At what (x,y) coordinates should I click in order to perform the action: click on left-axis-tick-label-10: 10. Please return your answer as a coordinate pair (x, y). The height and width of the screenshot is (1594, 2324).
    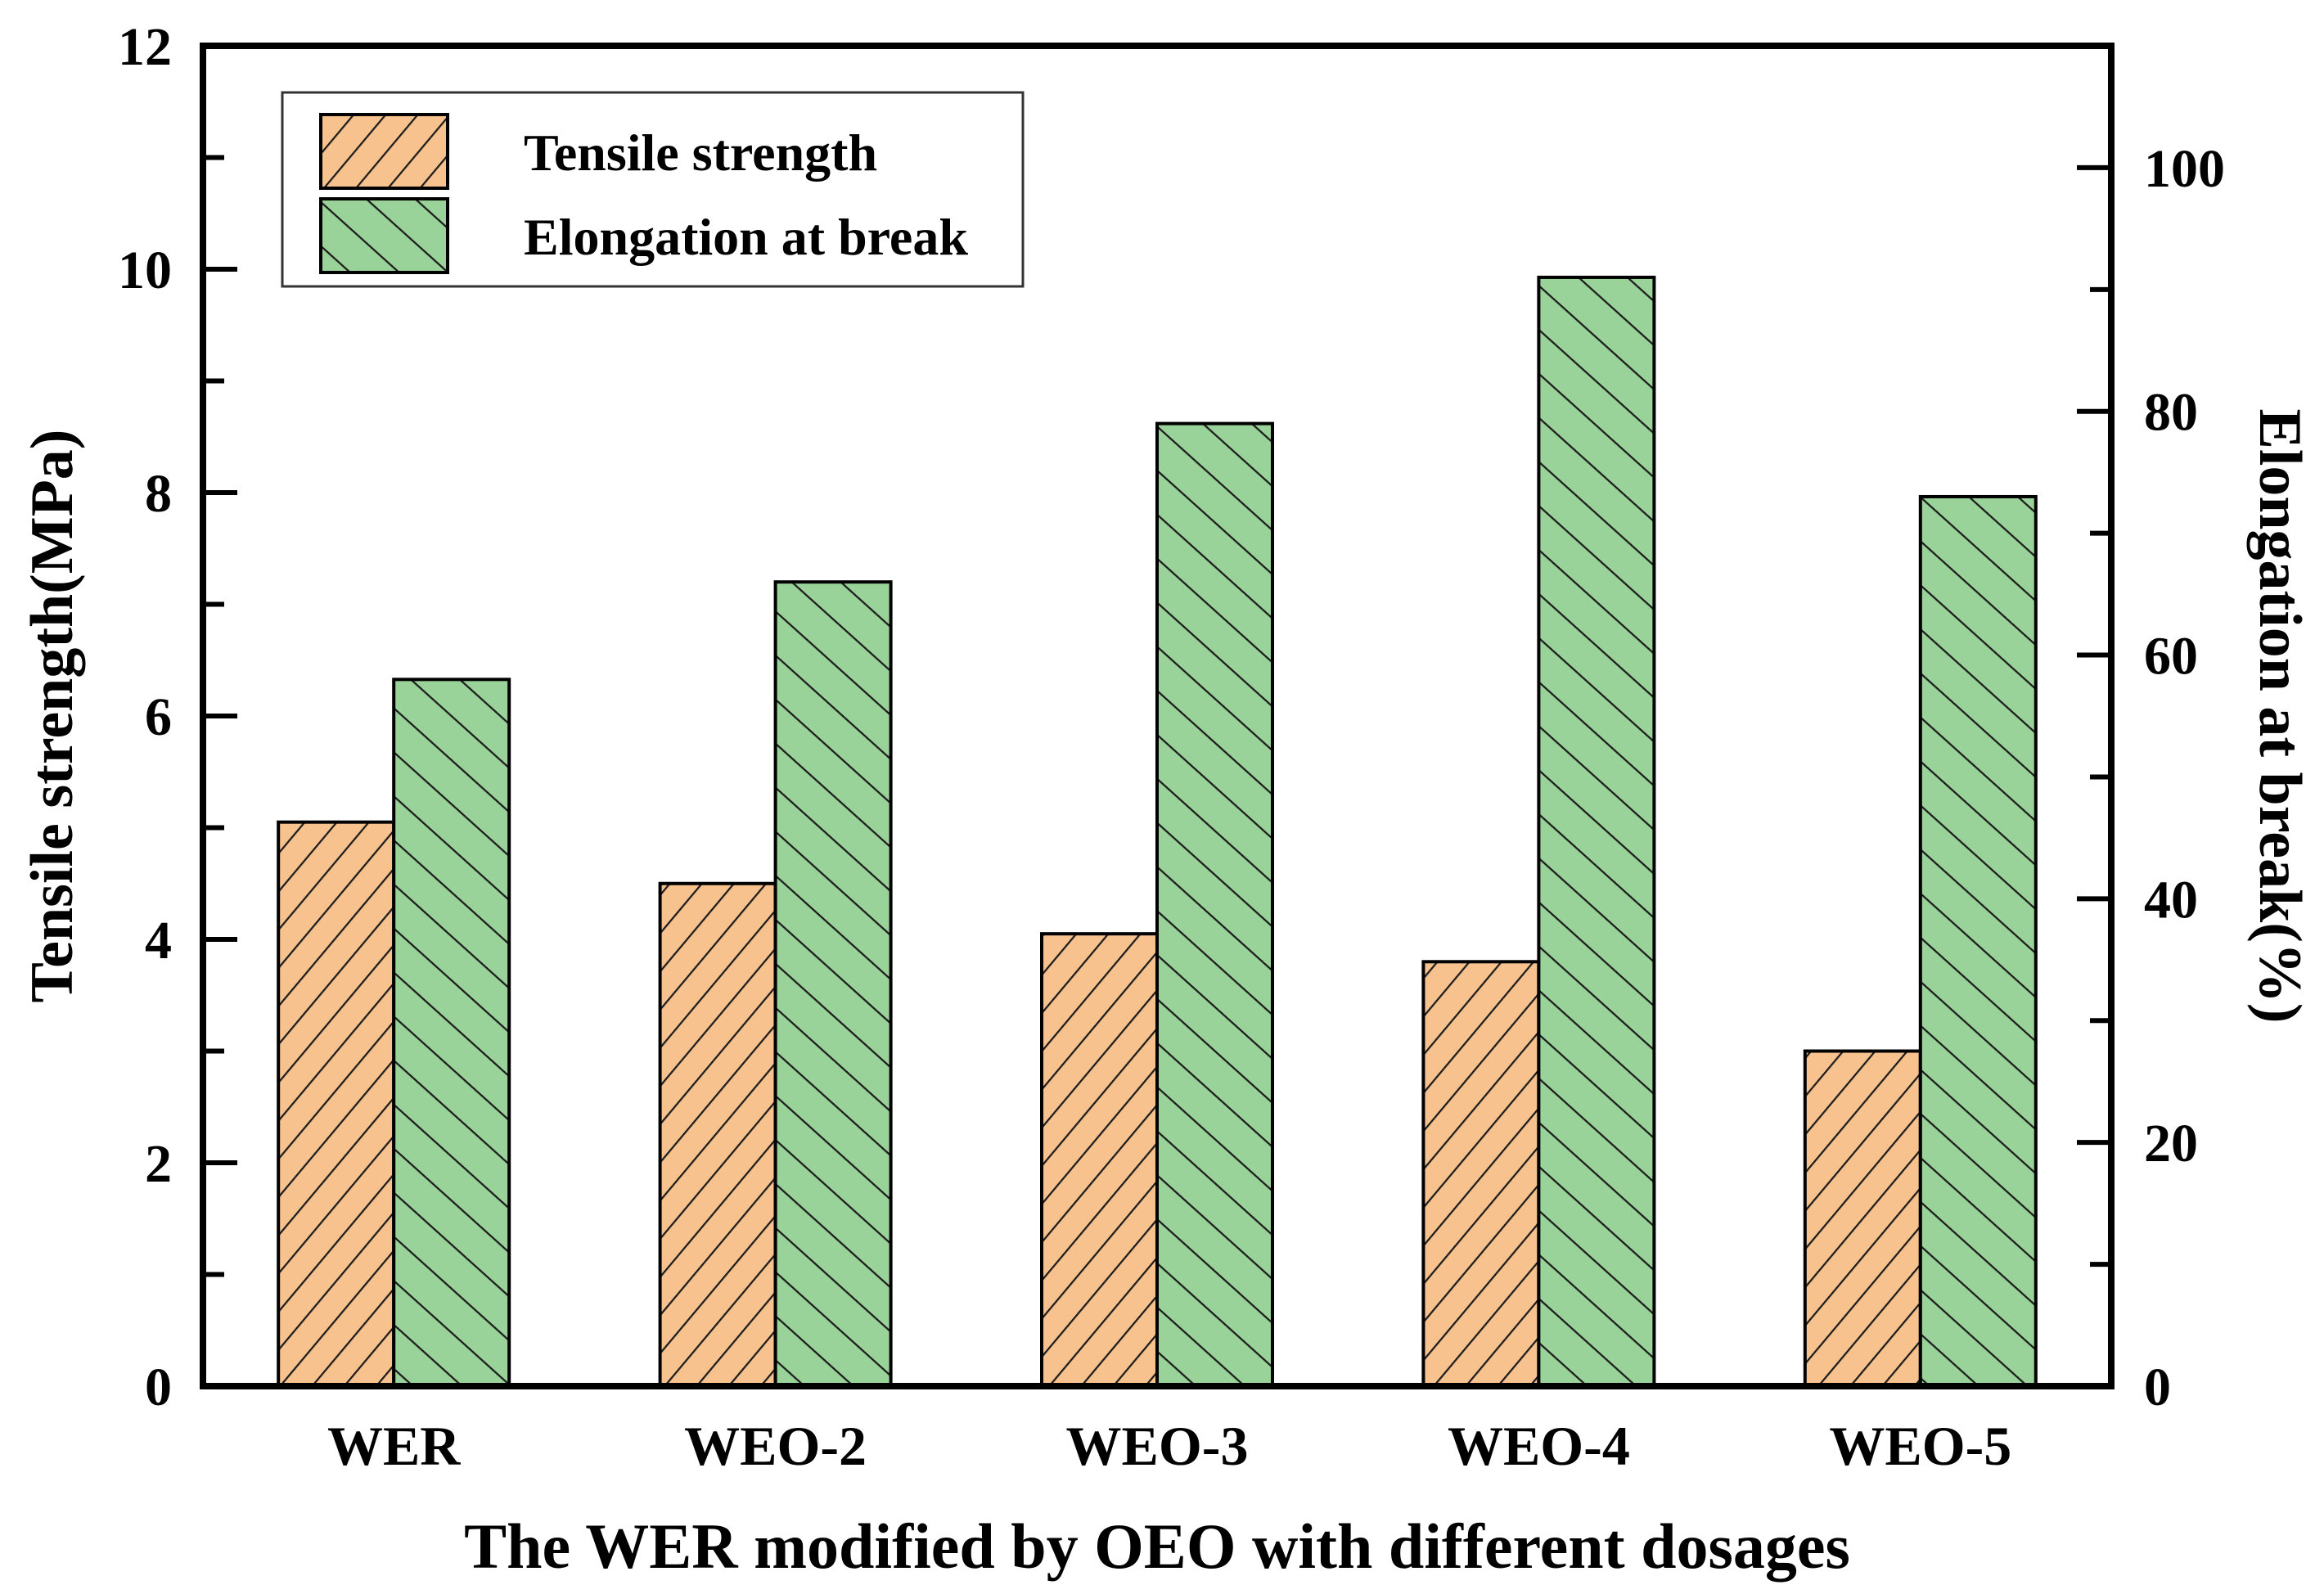
    Looking at the image, I should click on (145, 270).